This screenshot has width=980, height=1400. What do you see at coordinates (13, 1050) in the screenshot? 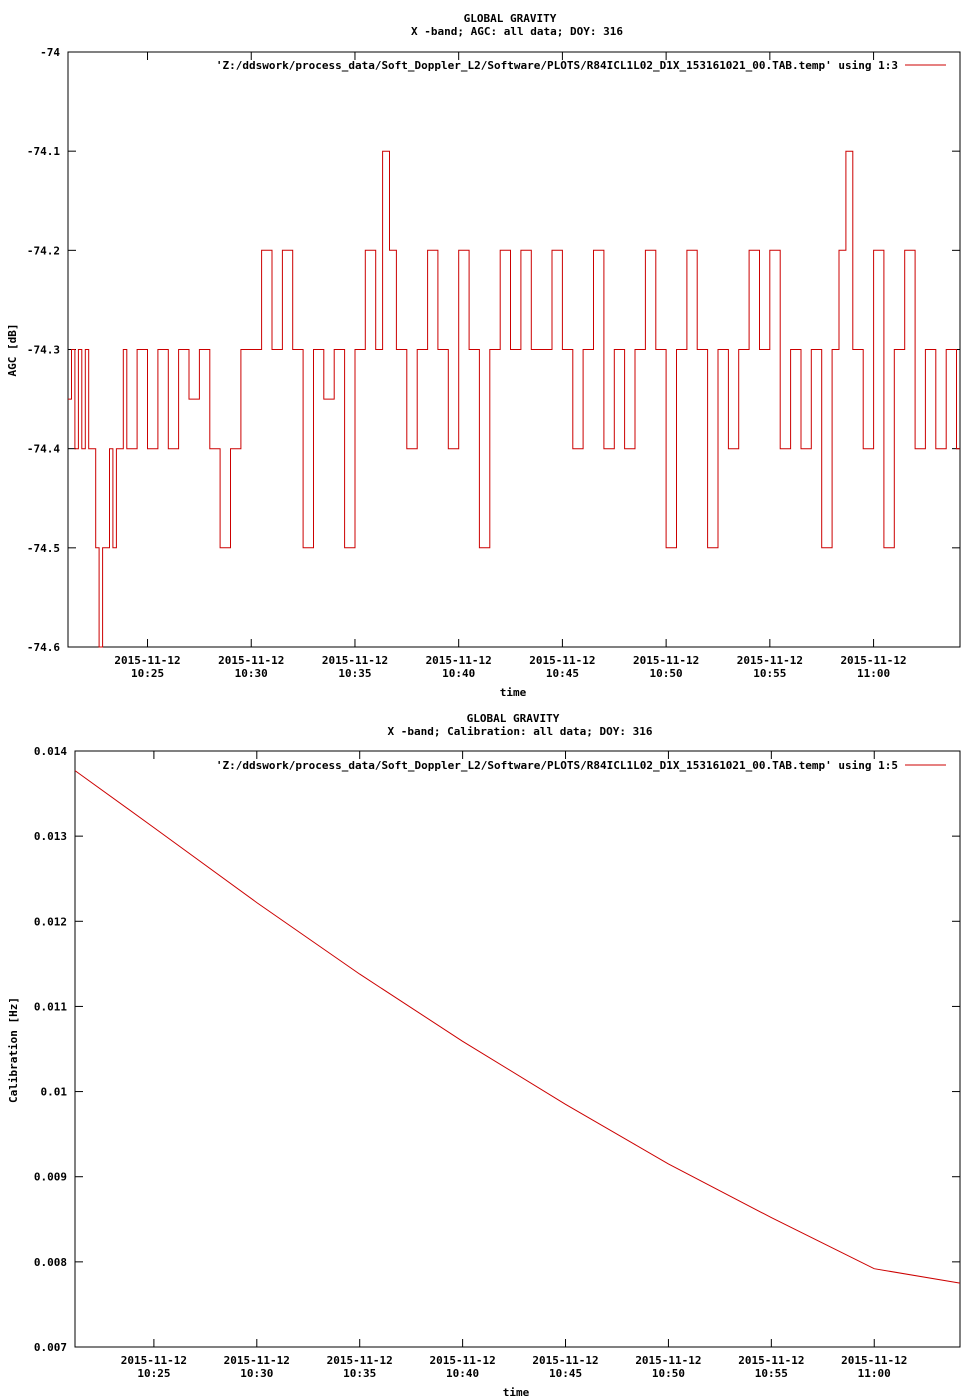
I see `calibration-y-axis-label: Calibration [Hz]` at bounding box center [13, 1050].